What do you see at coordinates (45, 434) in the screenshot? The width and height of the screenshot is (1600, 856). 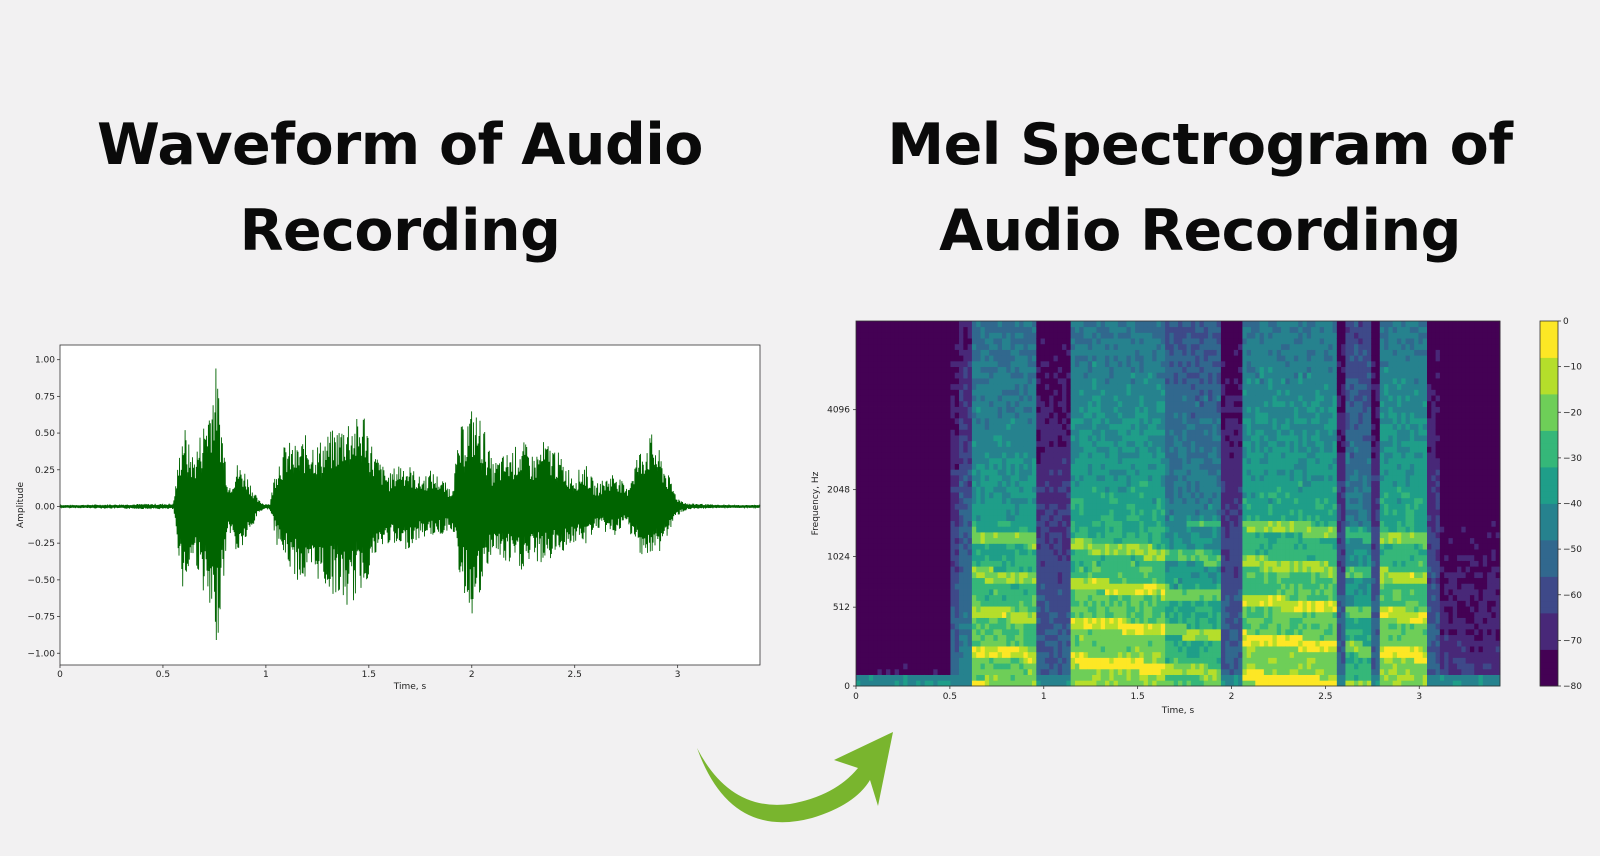 I see `waveform-ytick-label: 0.50` at bounding box center [45, 434].